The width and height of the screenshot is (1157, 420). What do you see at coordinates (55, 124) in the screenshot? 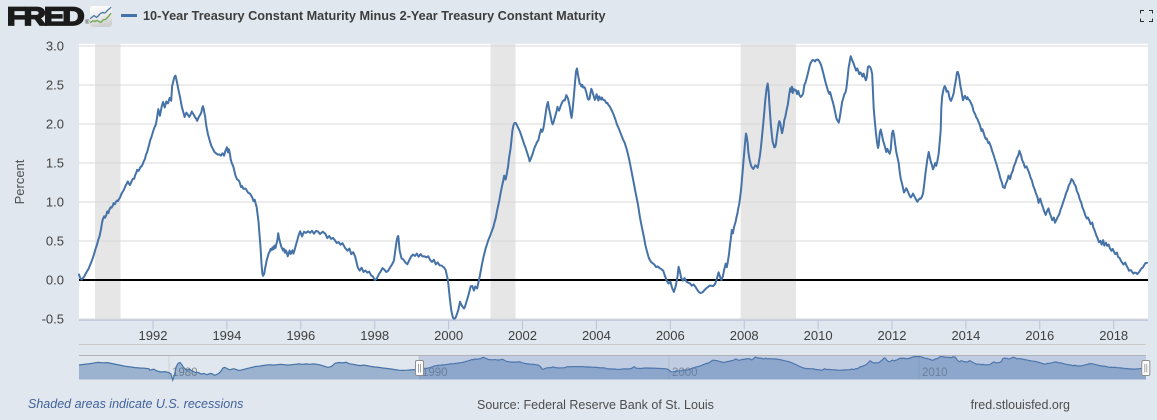
I see `svg-text: 2.0` at bounding box center [55, 124].